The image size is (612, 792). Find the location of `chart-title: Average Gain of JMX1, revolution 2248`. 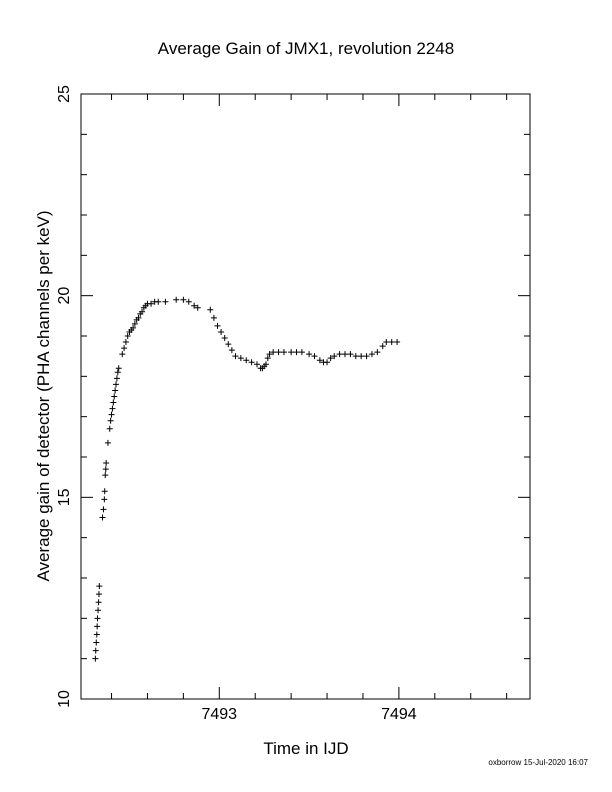

chart-title: Average Gain of JMX1, revolution 2248 is located at coordinates (306, 48).